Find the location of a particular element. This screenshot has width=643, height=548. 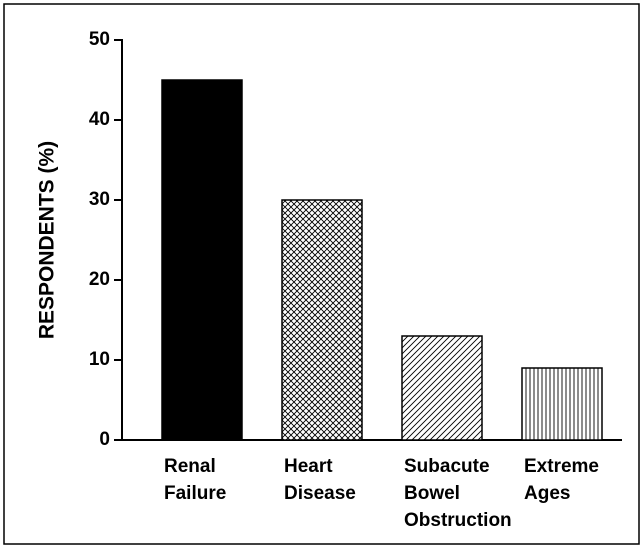

x-tick-label: Ages is located at coordinates (547, 493).